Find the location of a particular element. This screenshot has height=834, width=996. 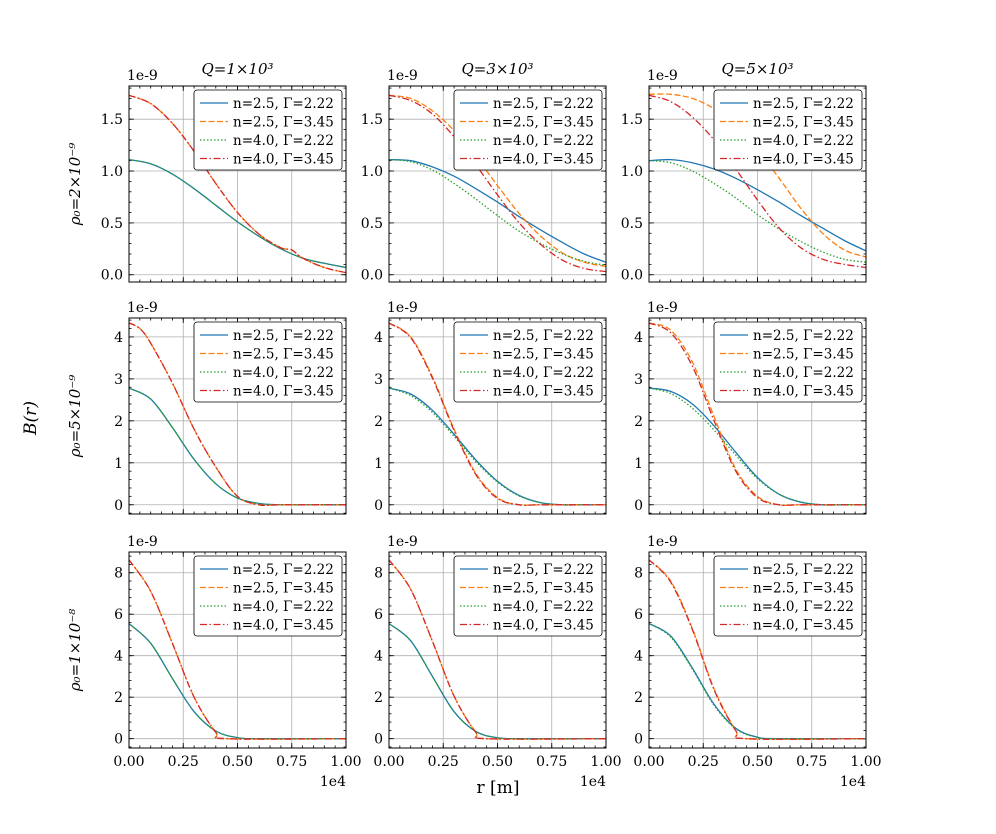

y-tick-label: 0.5 is located at coordinates (112, 224).